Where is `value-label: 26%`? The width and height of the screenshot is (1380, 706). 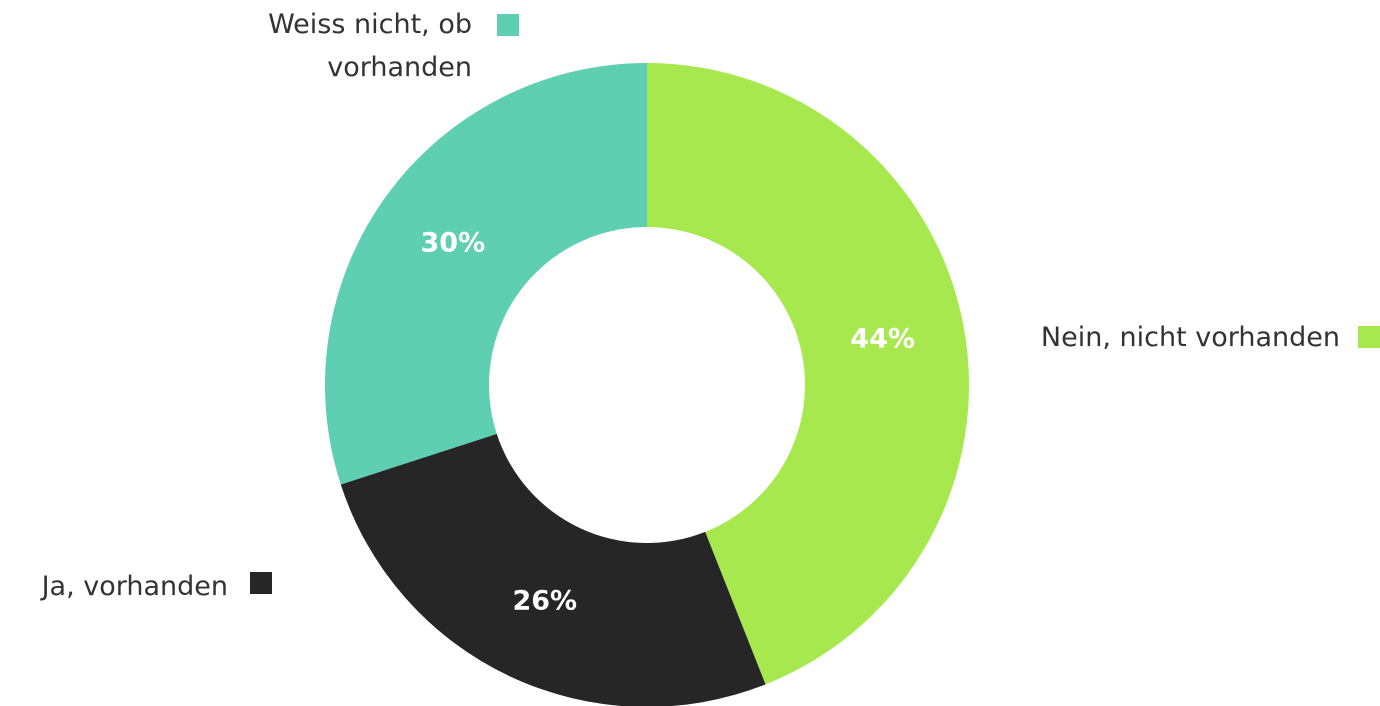
value-label: 26% is located at coordinates (544, 601).